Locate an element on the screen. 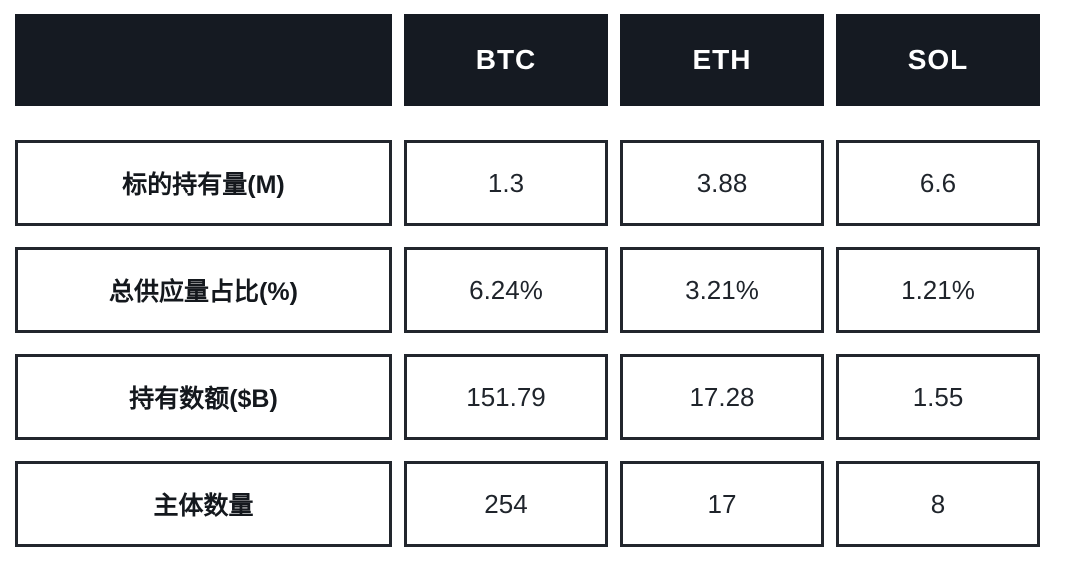 Image resolution: width=1080 pixels, height=563 pixels. column-header-sol: SOL is located at coordinates (938, 60).